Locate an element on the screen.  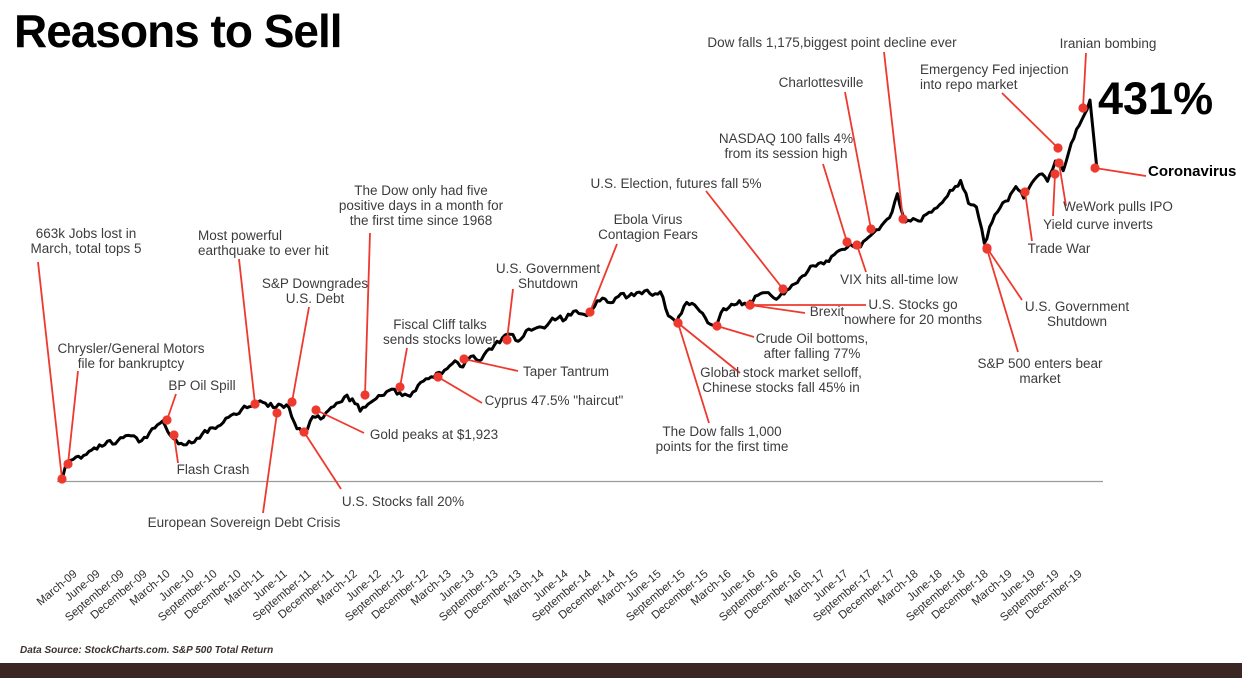
bottom-bar is located at coordinates (621, 670).